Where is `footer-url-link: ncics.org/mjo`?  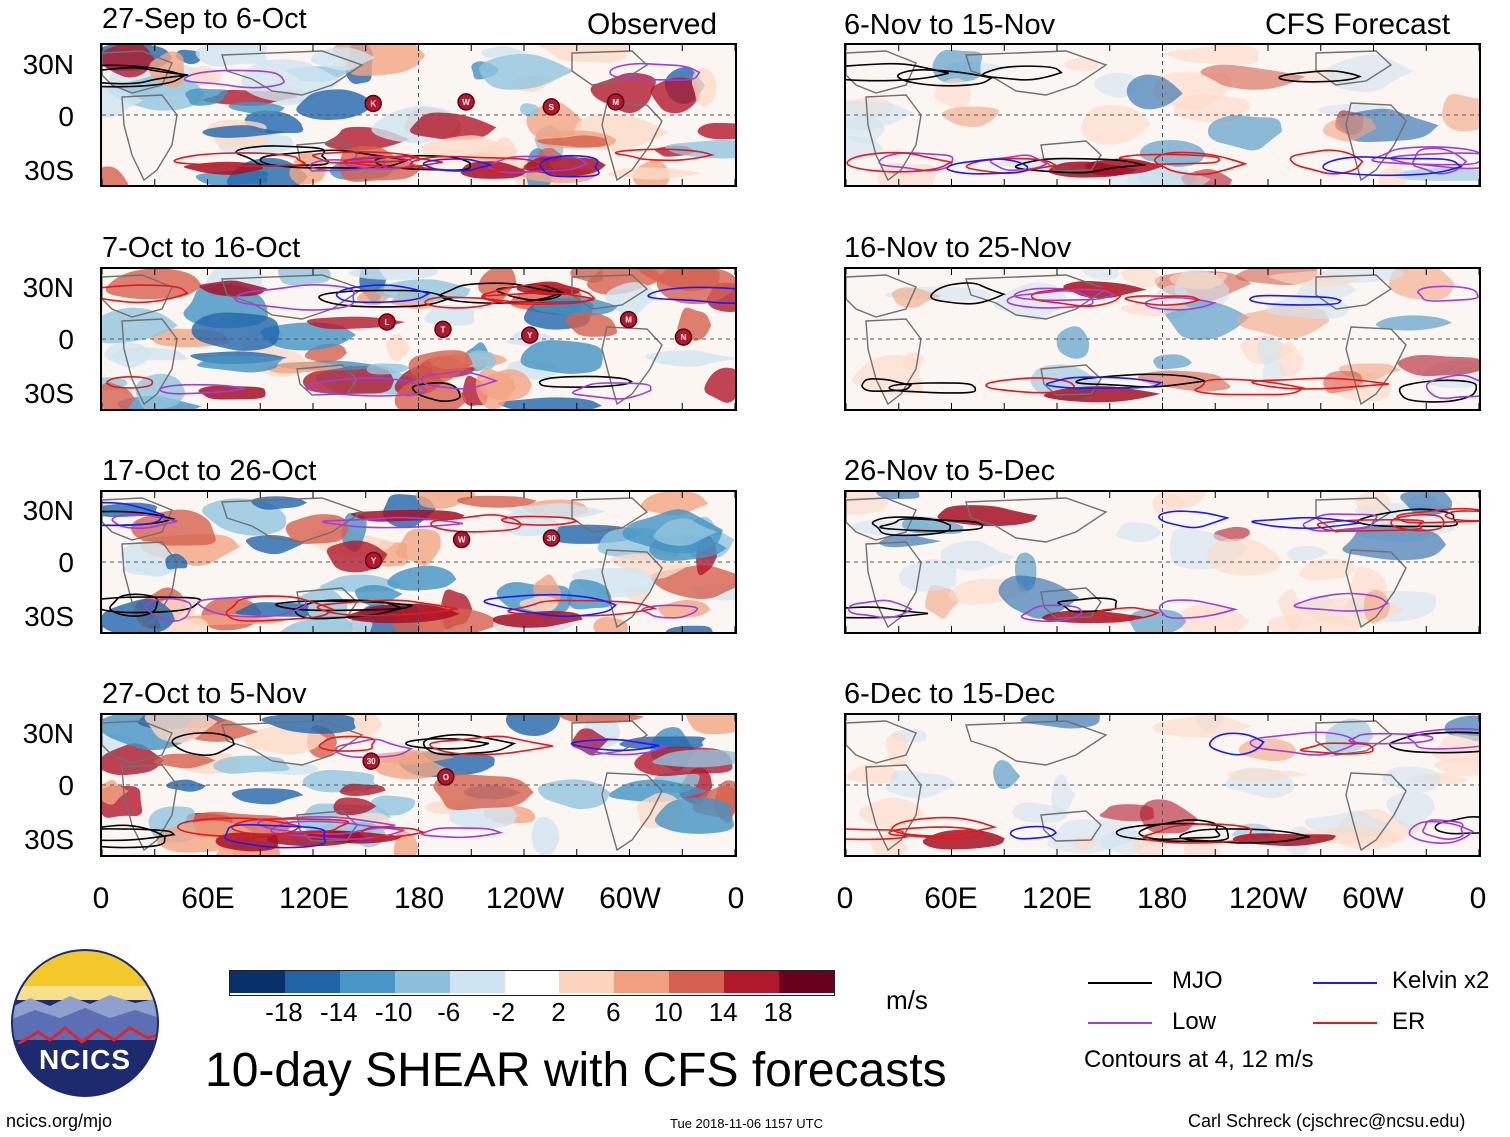
footer-url-link: ncics.org/mjo is located at coordinates (59, 1121).